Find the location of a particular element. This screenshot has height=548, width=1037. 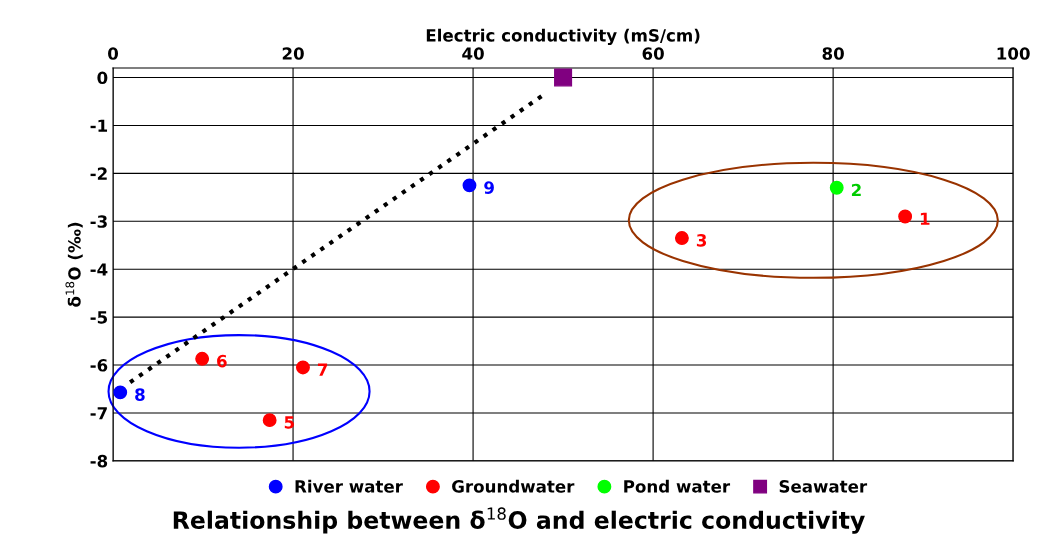

annotation: 9 is located at coordinates (489, 187).